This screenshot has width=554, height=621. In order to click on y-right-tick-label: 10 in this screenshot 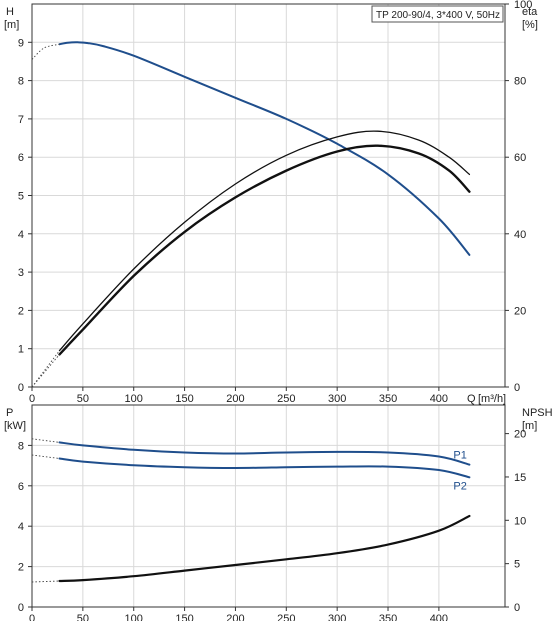, I will do `click(520, 521)`.